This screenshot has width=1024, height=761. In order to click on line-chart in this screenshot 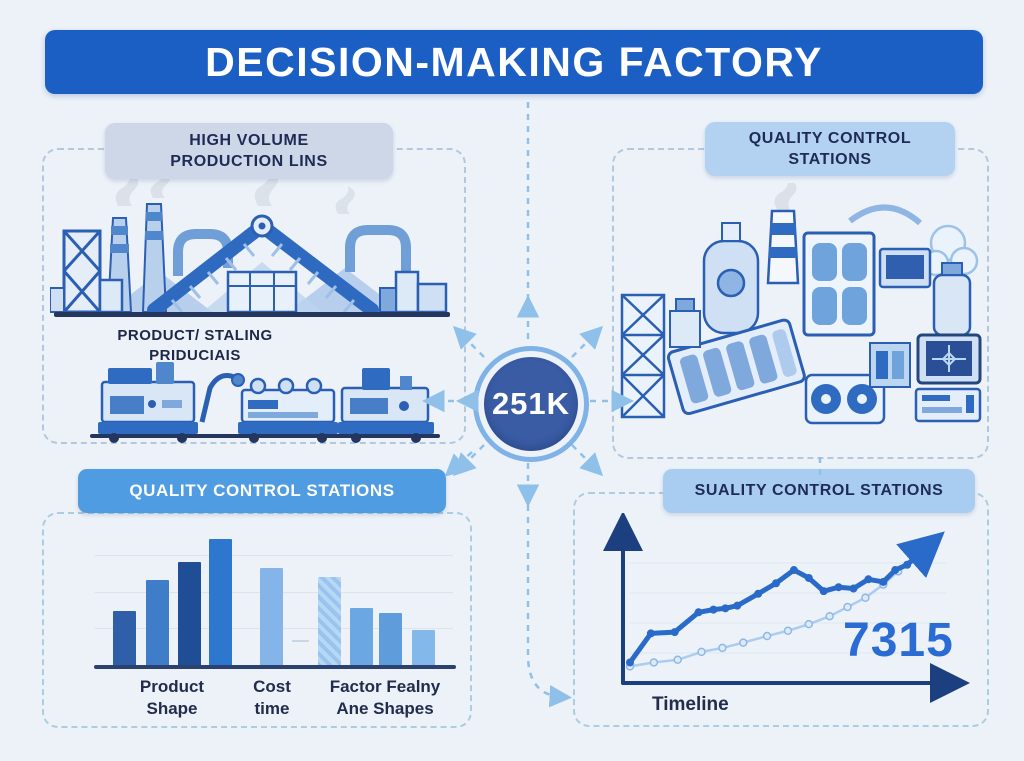, I will do `click(786, 608)`.